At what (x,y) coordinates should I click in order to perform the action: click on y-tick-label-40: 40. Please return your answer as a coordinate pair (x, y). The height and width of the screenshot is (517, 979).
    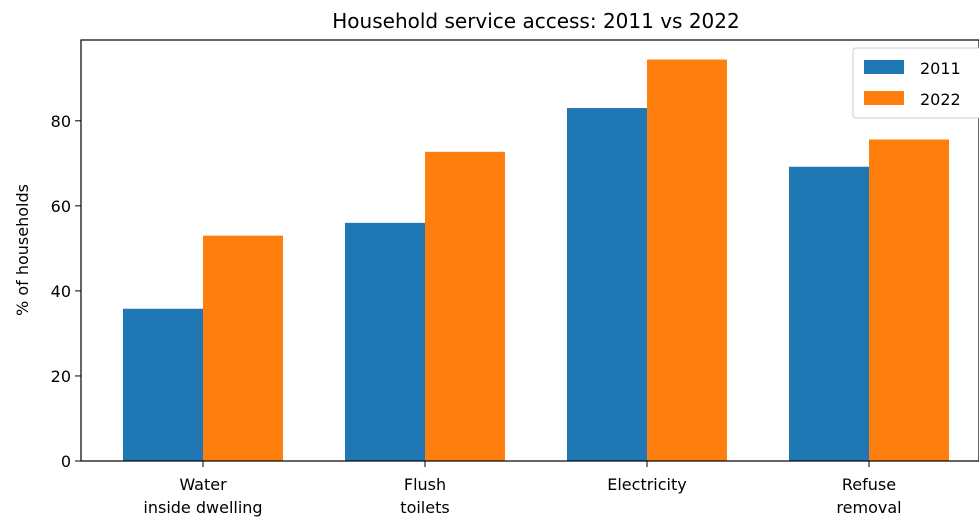
    Looking at the image, I should click on (61, 291).